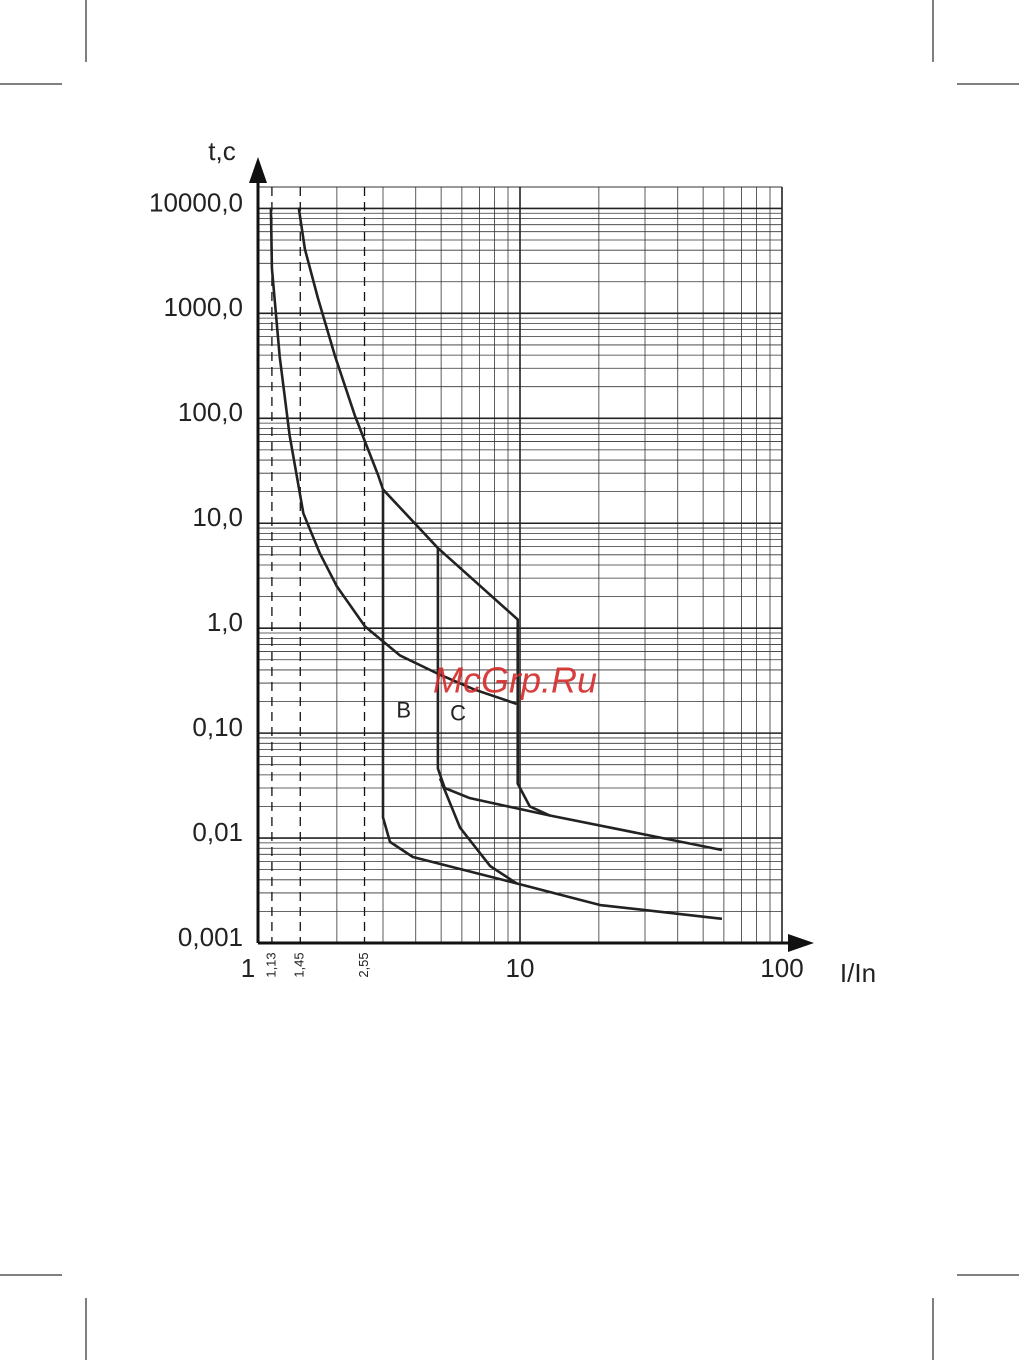 The width and height of the screenshot is (1019, 1360). Describe the element at coordinates (858, 973) in the screenshot. I see `x-axis-title: I/In` at that location.